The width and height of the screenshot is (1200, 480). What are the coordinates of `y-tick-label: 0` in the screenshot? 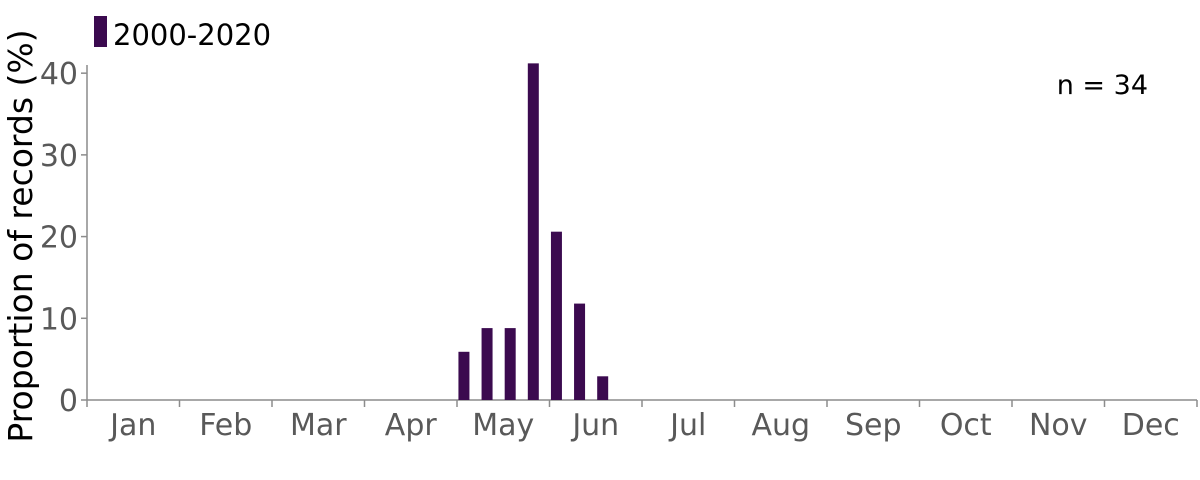 It's located at (68, 401).